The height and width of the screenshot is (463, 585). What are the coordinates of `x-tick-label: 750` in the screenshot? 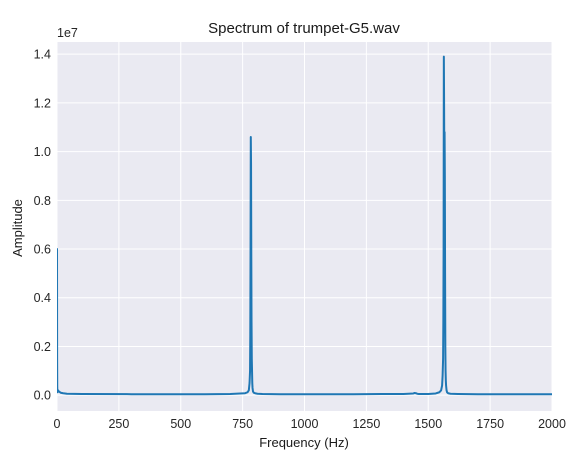 It's located at (242, 424).